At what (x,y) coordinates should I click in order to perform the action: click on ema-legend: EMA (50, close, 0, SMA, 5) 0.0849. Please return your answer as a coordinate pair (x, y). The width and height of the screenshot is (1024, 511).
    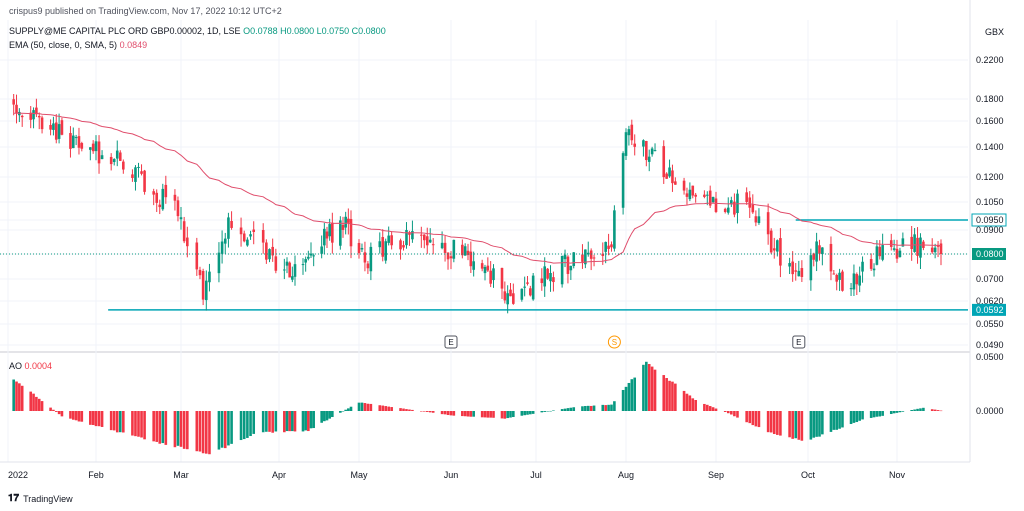
    Looking at the image, I should click on (78, 45).